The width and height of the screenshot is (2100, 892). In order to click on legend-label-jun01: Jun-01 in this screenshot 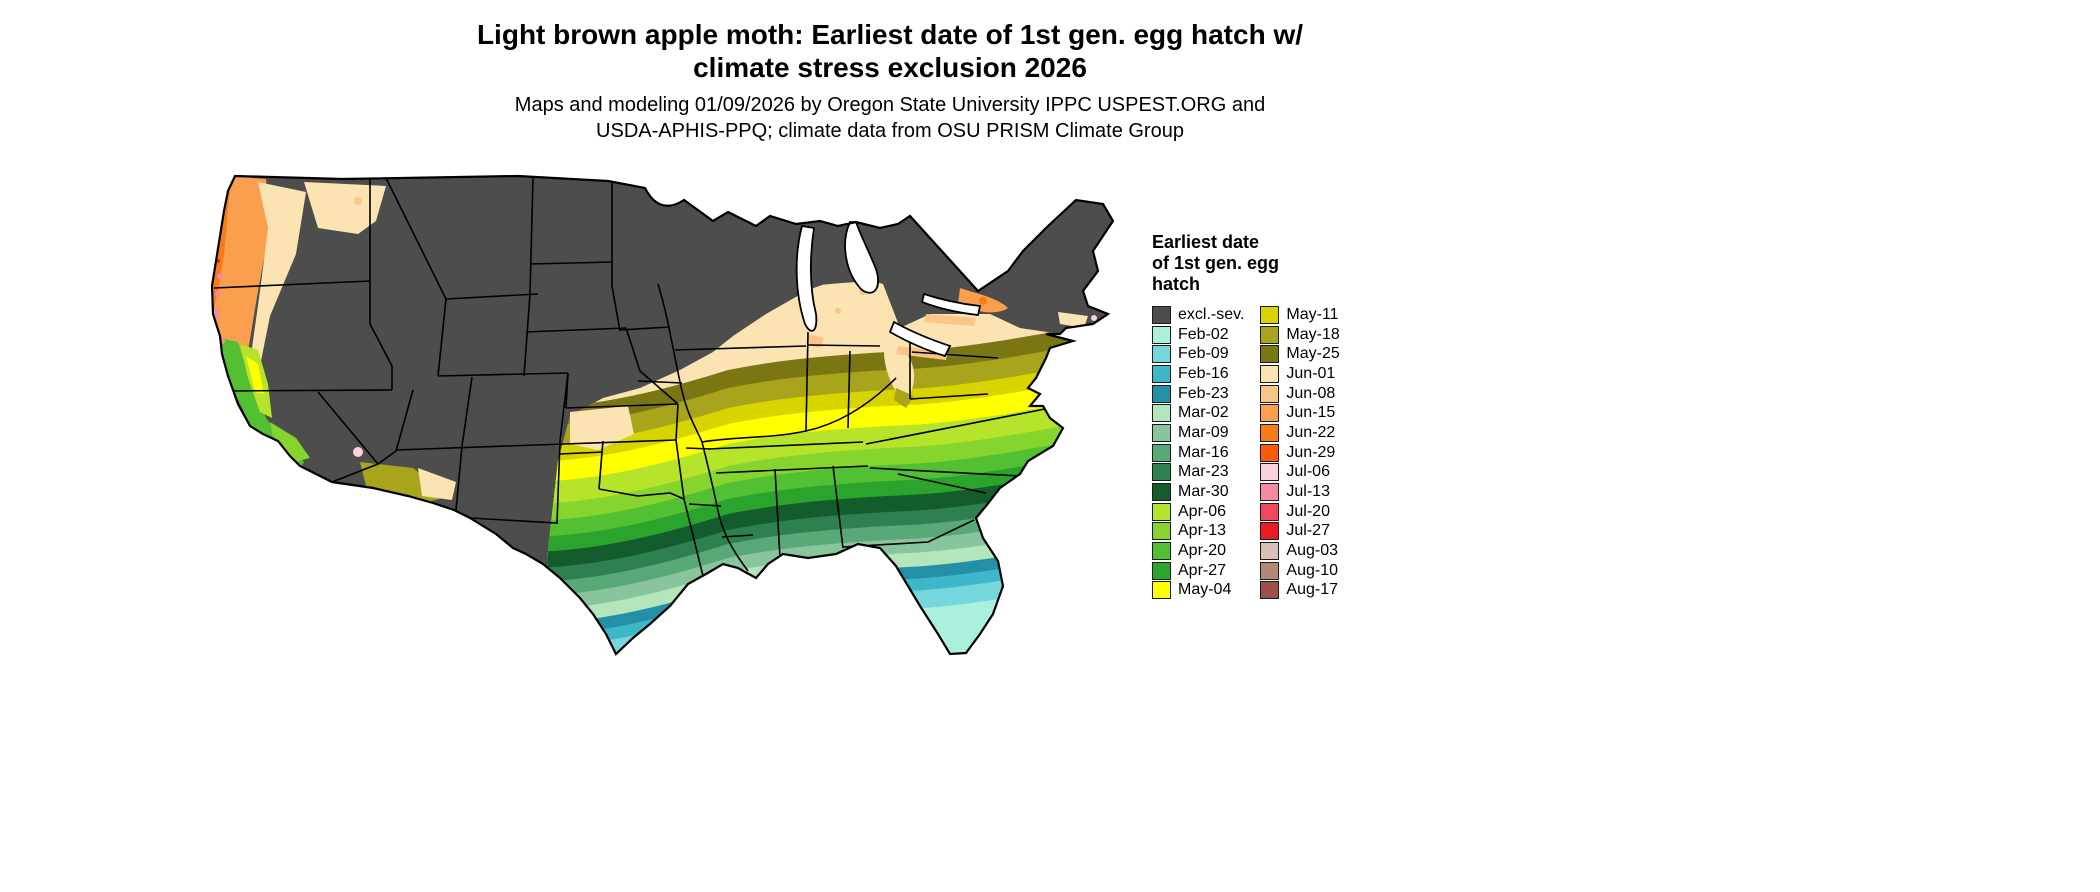, I will do `click(1311, 373)`.